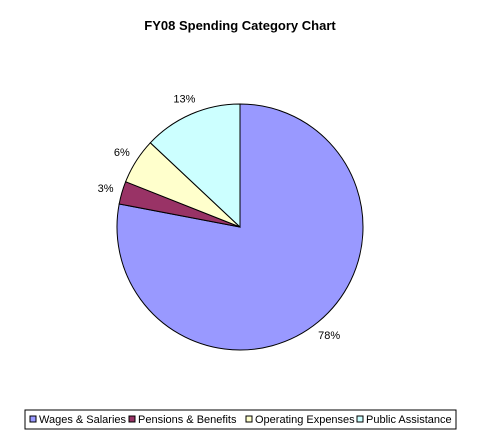 Image resolution: width=481 pixels, height=440 pixels. I want to click on legend-box, so click(240, 419).